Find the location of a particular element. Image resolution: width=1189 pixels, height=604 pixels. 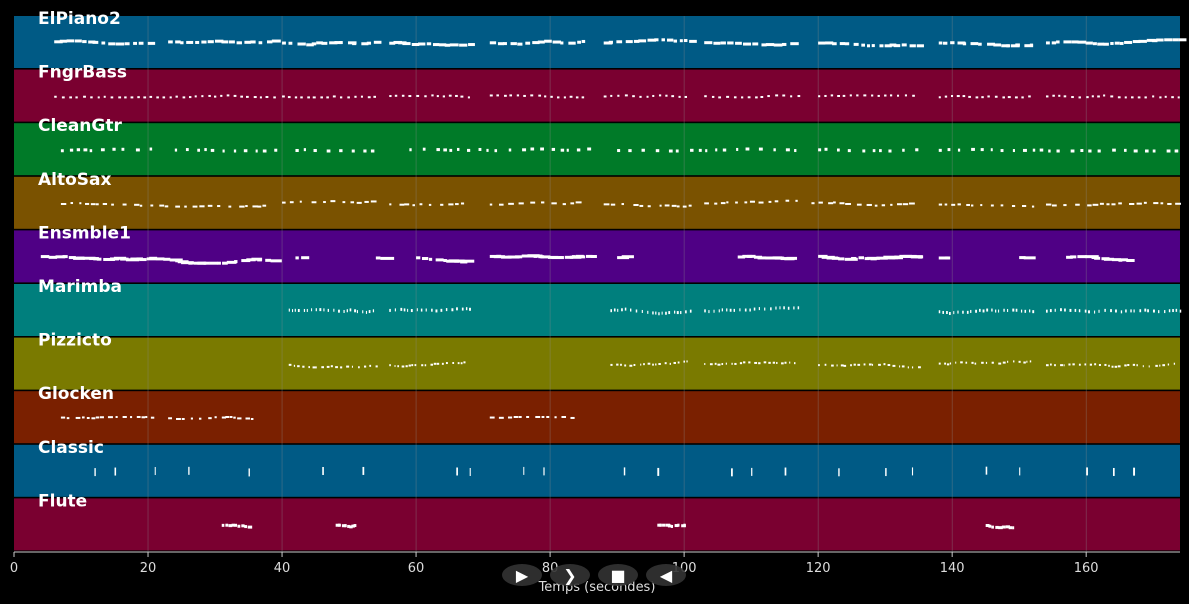

track-label: Glocken is located at coordinates (76, 394).